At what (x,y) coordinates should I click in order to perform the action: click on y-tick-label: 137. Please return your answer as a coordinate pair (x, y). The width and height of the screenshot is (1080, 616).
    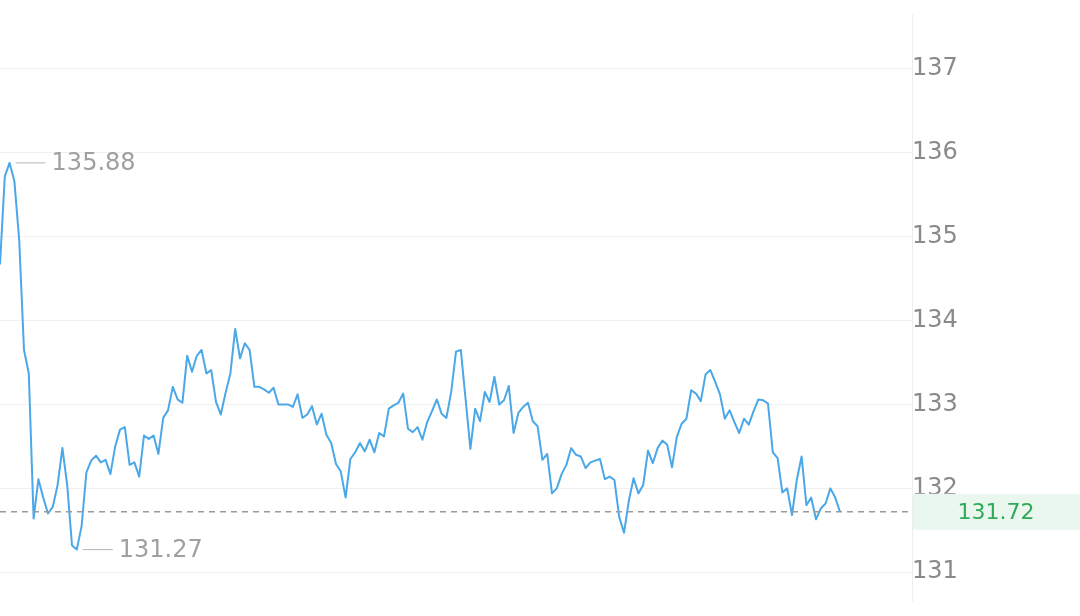
    Looking at the image, I should click on (935, 67).